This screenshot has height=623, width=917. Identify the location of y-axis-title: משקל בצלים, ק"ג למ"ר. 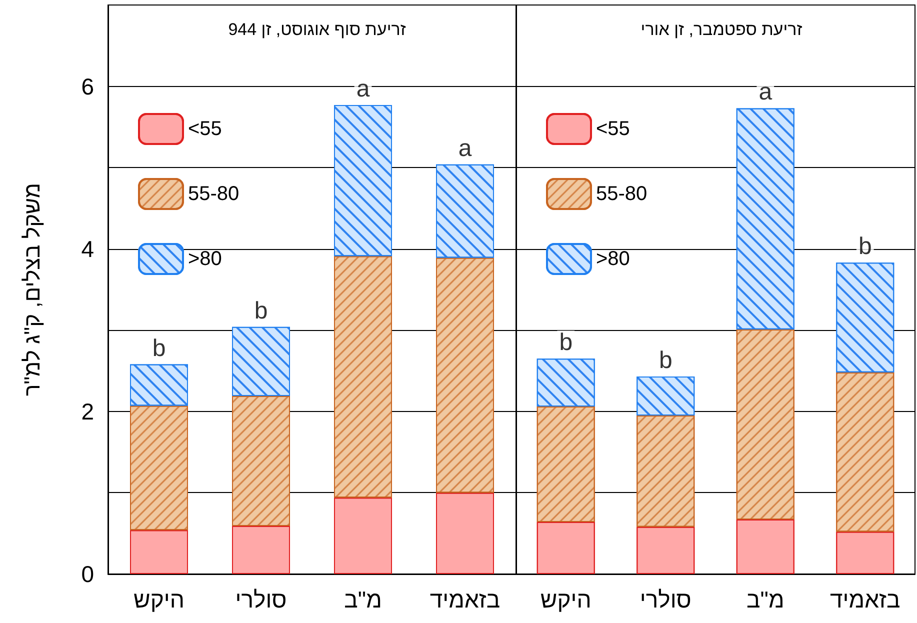
(32, 289).